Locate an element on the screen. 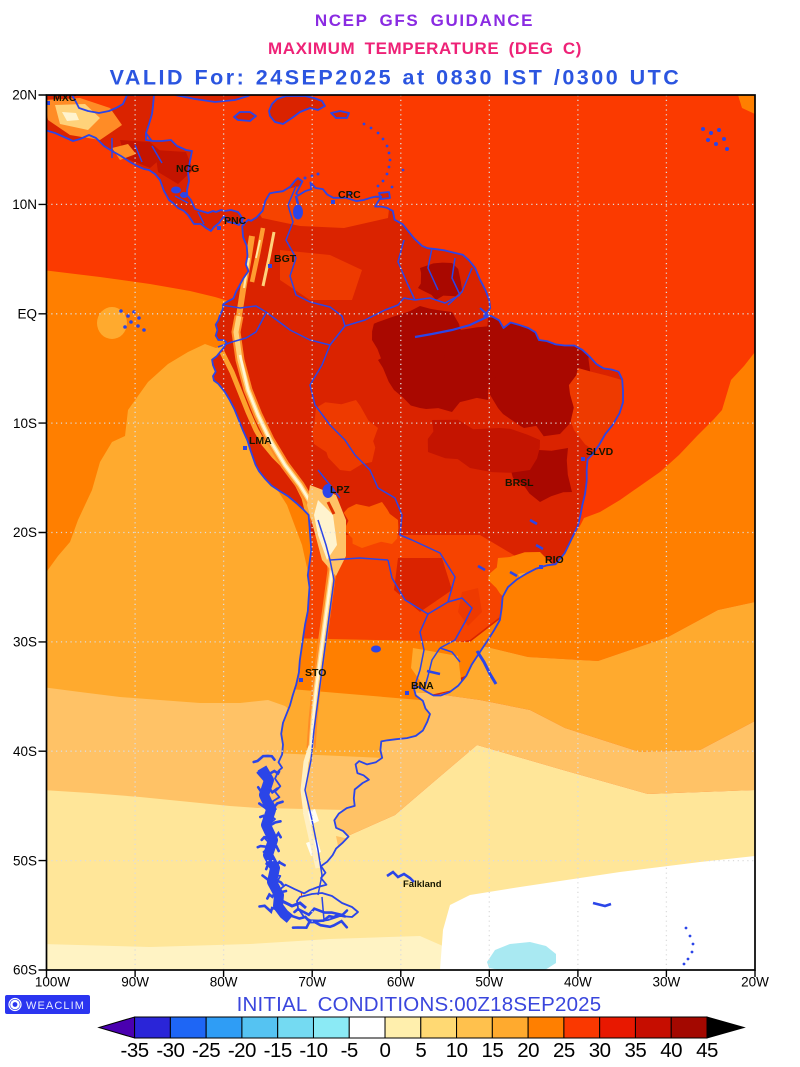  svg-text: 80W is located at coordinates (224, 982).